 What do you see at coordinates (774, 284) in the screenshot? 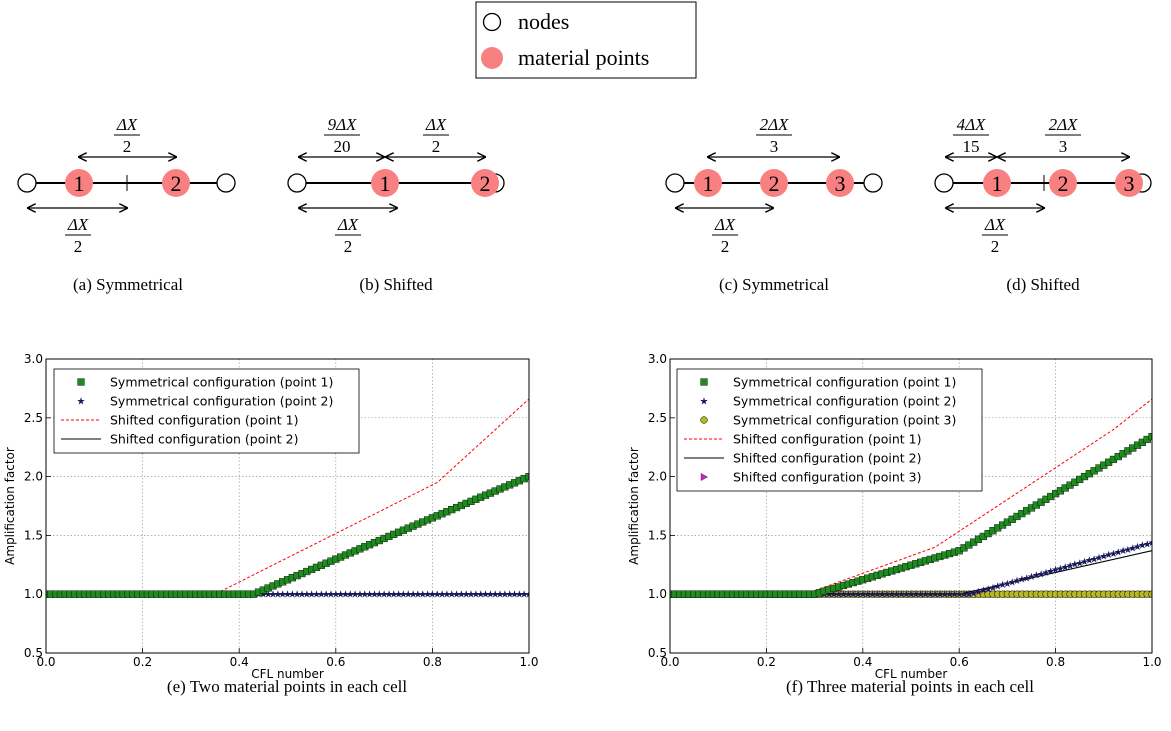
I see `diagram-c-caption: (c) Symmetrical` at bounding box center [774, 284].